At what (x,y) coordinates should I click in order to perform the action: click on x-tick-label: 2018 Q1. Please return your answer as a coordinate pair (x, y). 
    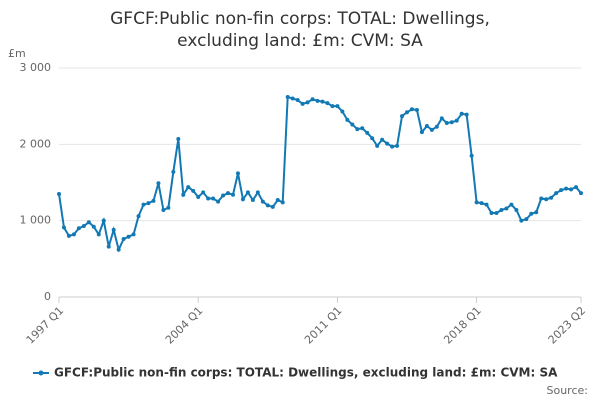
    Looking at the image, I should click on (462, 325).